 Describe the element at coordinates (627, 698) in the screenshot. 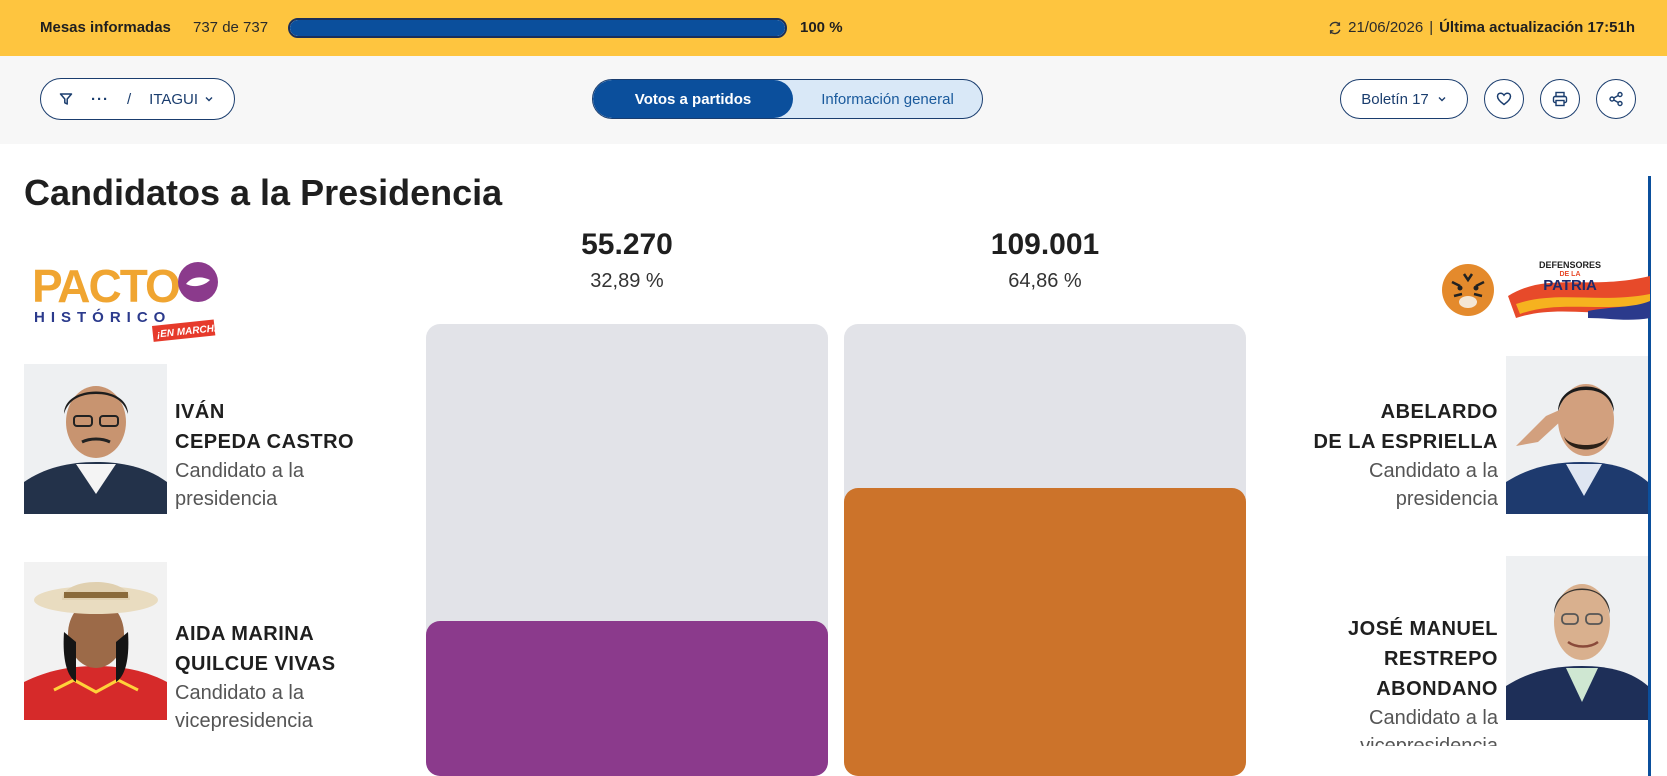

I see `vote-bar-fill-left` at that location.